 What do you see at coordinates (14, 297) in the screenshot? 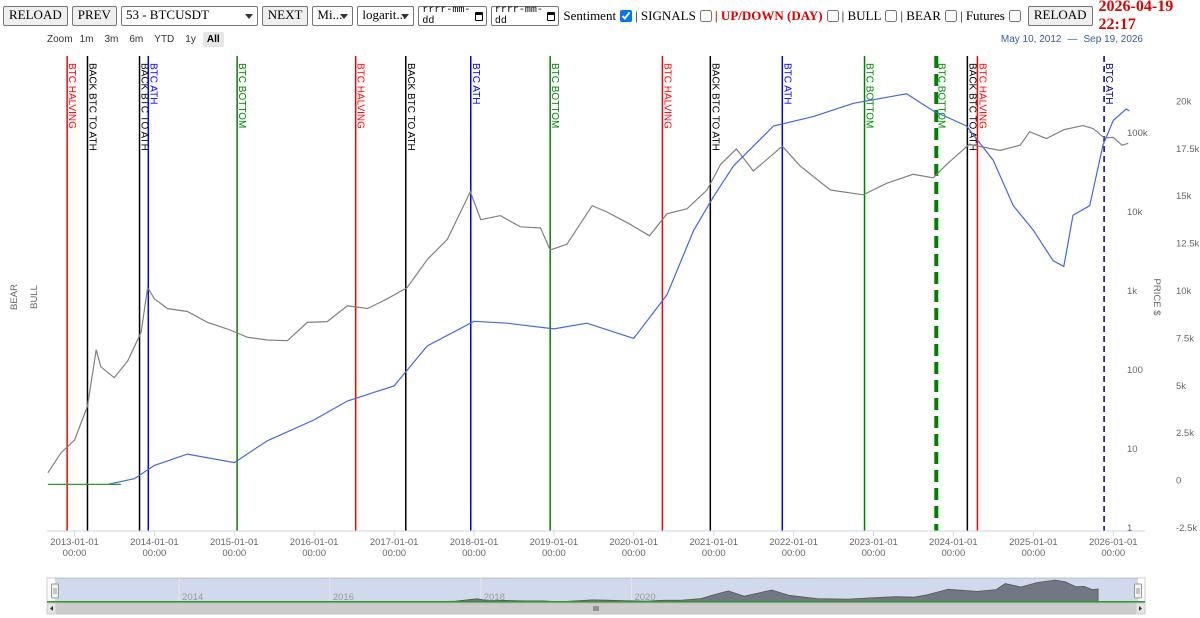
I see `left-axis-label: BEAR` at bounding box center [14, 297].